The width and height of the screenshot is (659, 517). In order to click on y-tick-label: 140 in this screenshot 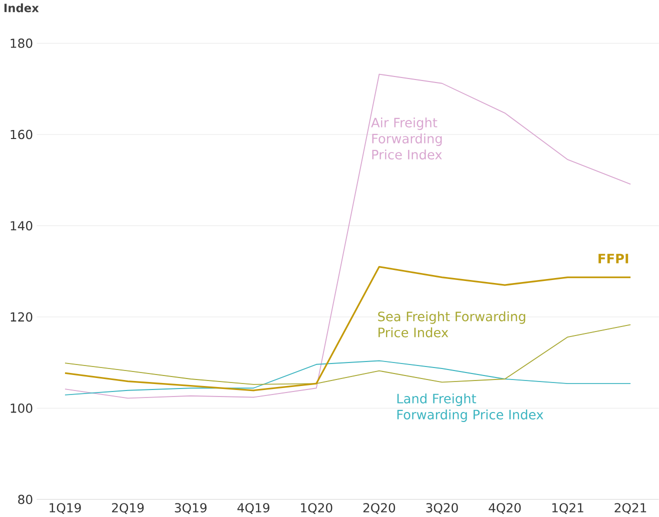, I will do `click(21, 225)`.